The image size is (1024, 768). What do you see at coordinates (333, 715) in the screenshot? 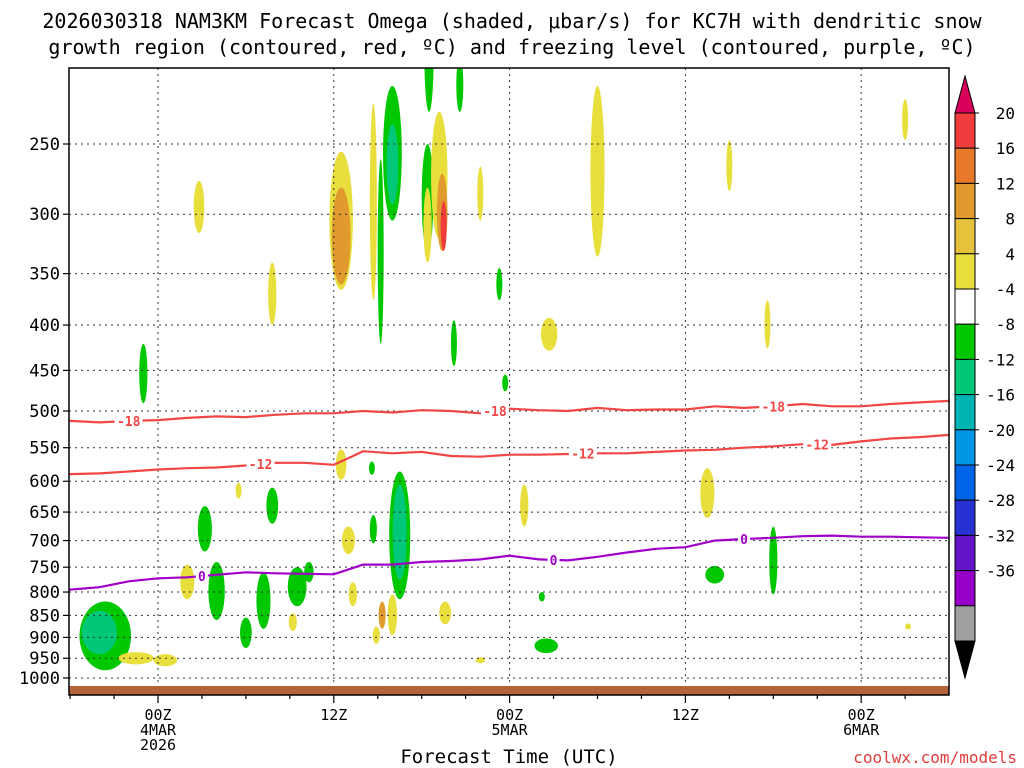
I see `x-tick-label: 12Z` at bounding box center [333, 715].